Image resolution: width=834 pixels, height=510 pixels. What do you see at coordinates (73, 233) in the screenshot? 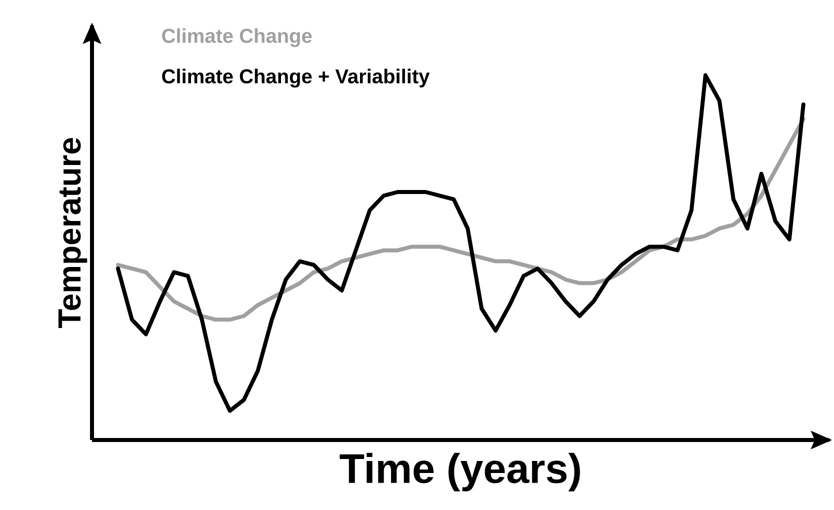
I see `y-axis-title: Temperature` at bounding box center [73, 233].